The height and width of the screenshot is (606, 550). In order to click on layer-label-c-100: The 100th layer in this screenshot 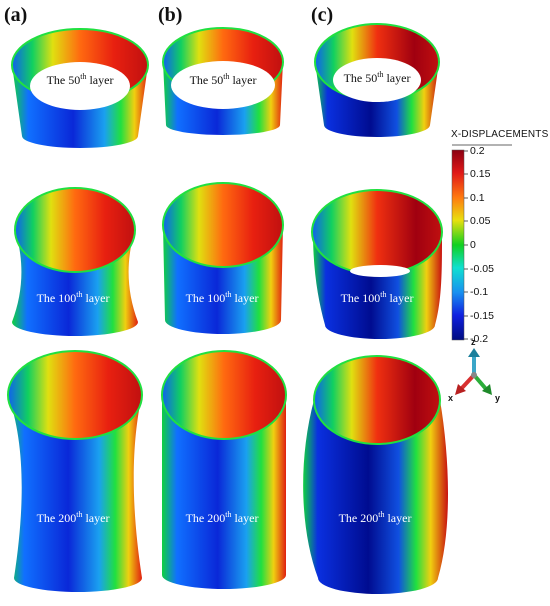, I will do `click(377, 297)`.